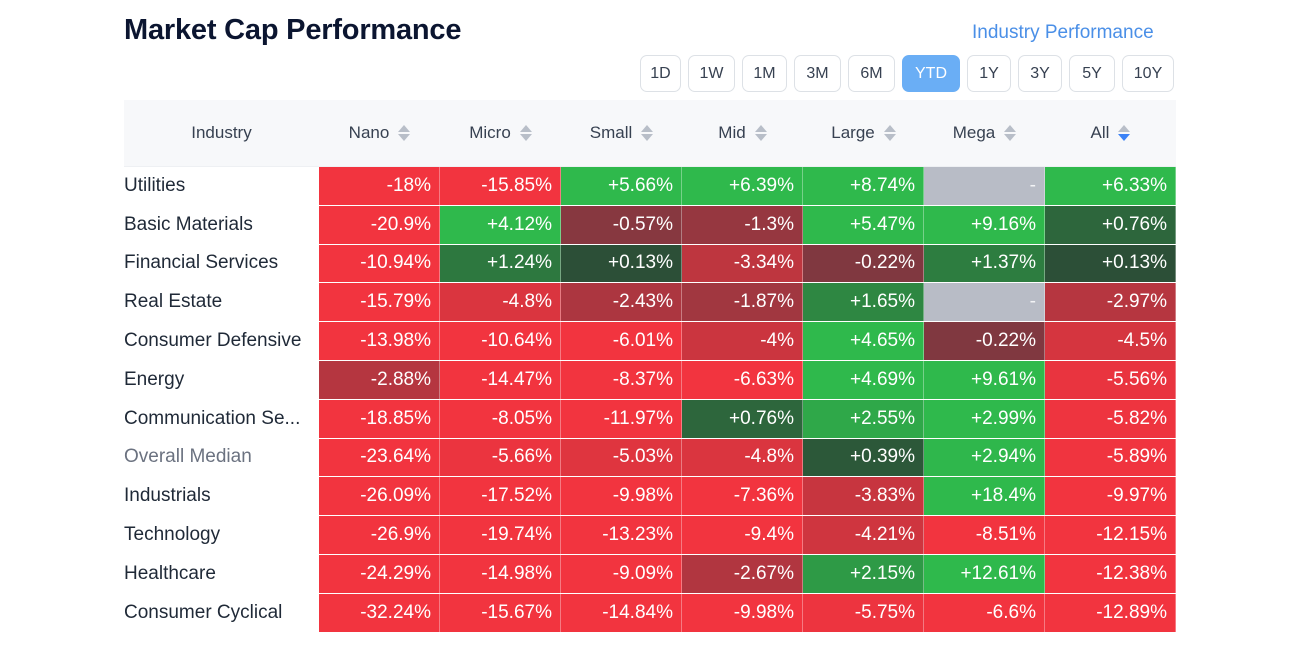 The height and width of the screenshot is (650, 1312). What do you see at coordinates (1040, 73) in the screenshot?
I see `period-button-3y: 3Y` at bounding box center [1040, 73].